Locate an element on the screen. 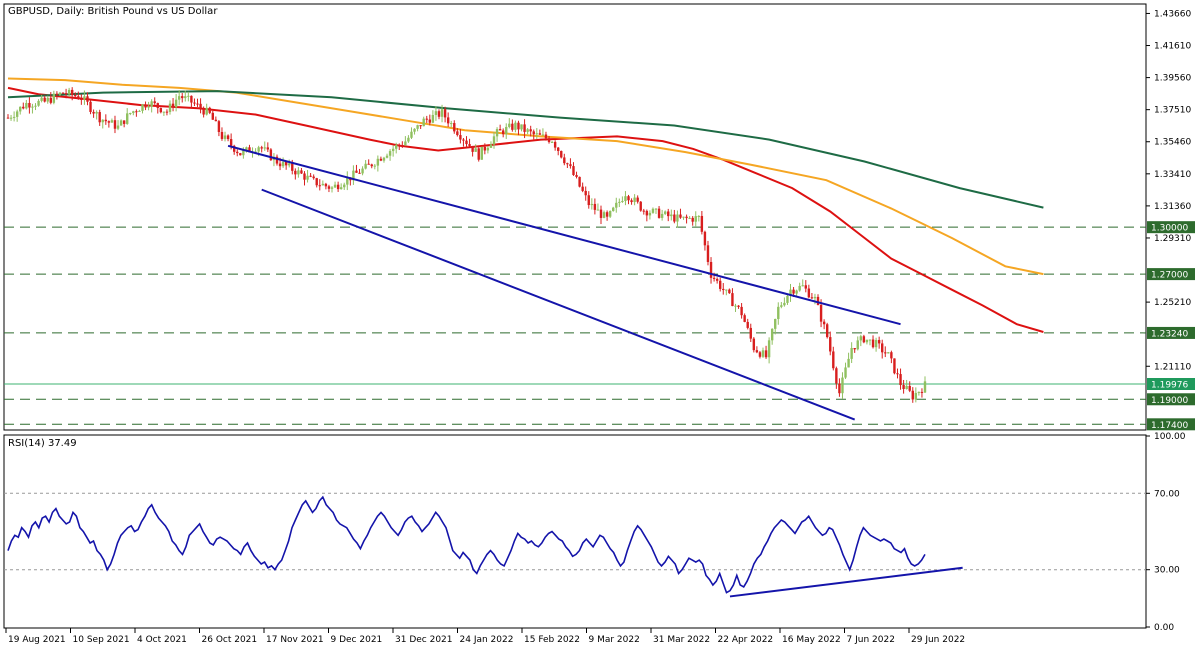 The image size is (1200, 654). current-price-label: 1.19976 is located at coordinates (1169, 386).